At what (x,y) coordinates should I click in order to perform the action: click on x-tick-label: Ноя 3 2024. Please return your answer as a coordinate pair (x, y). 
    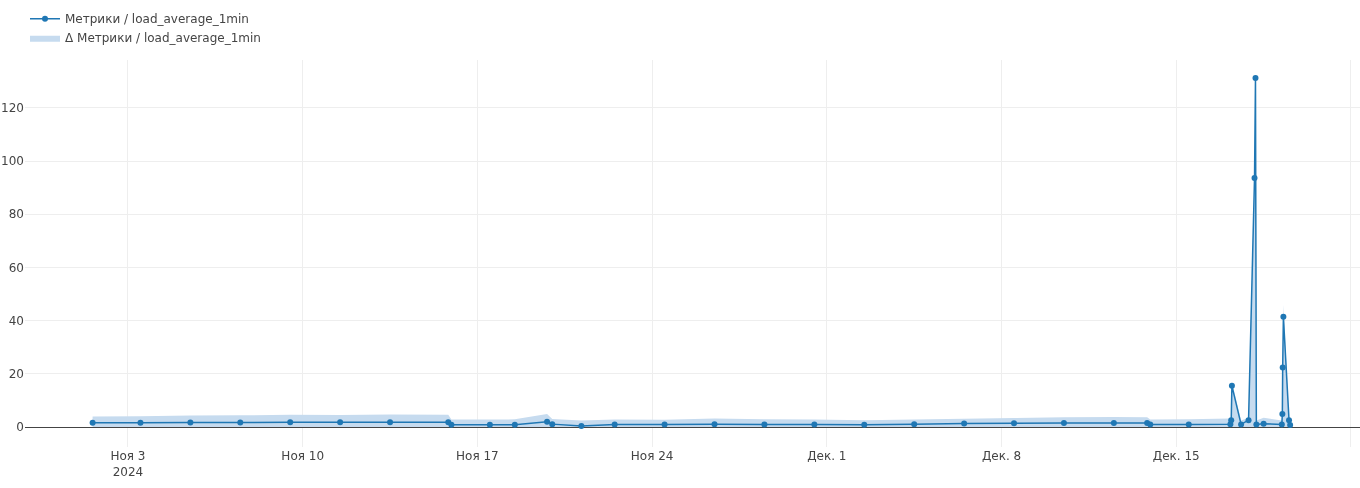
    Looking at the image, I should click on (128, 464).